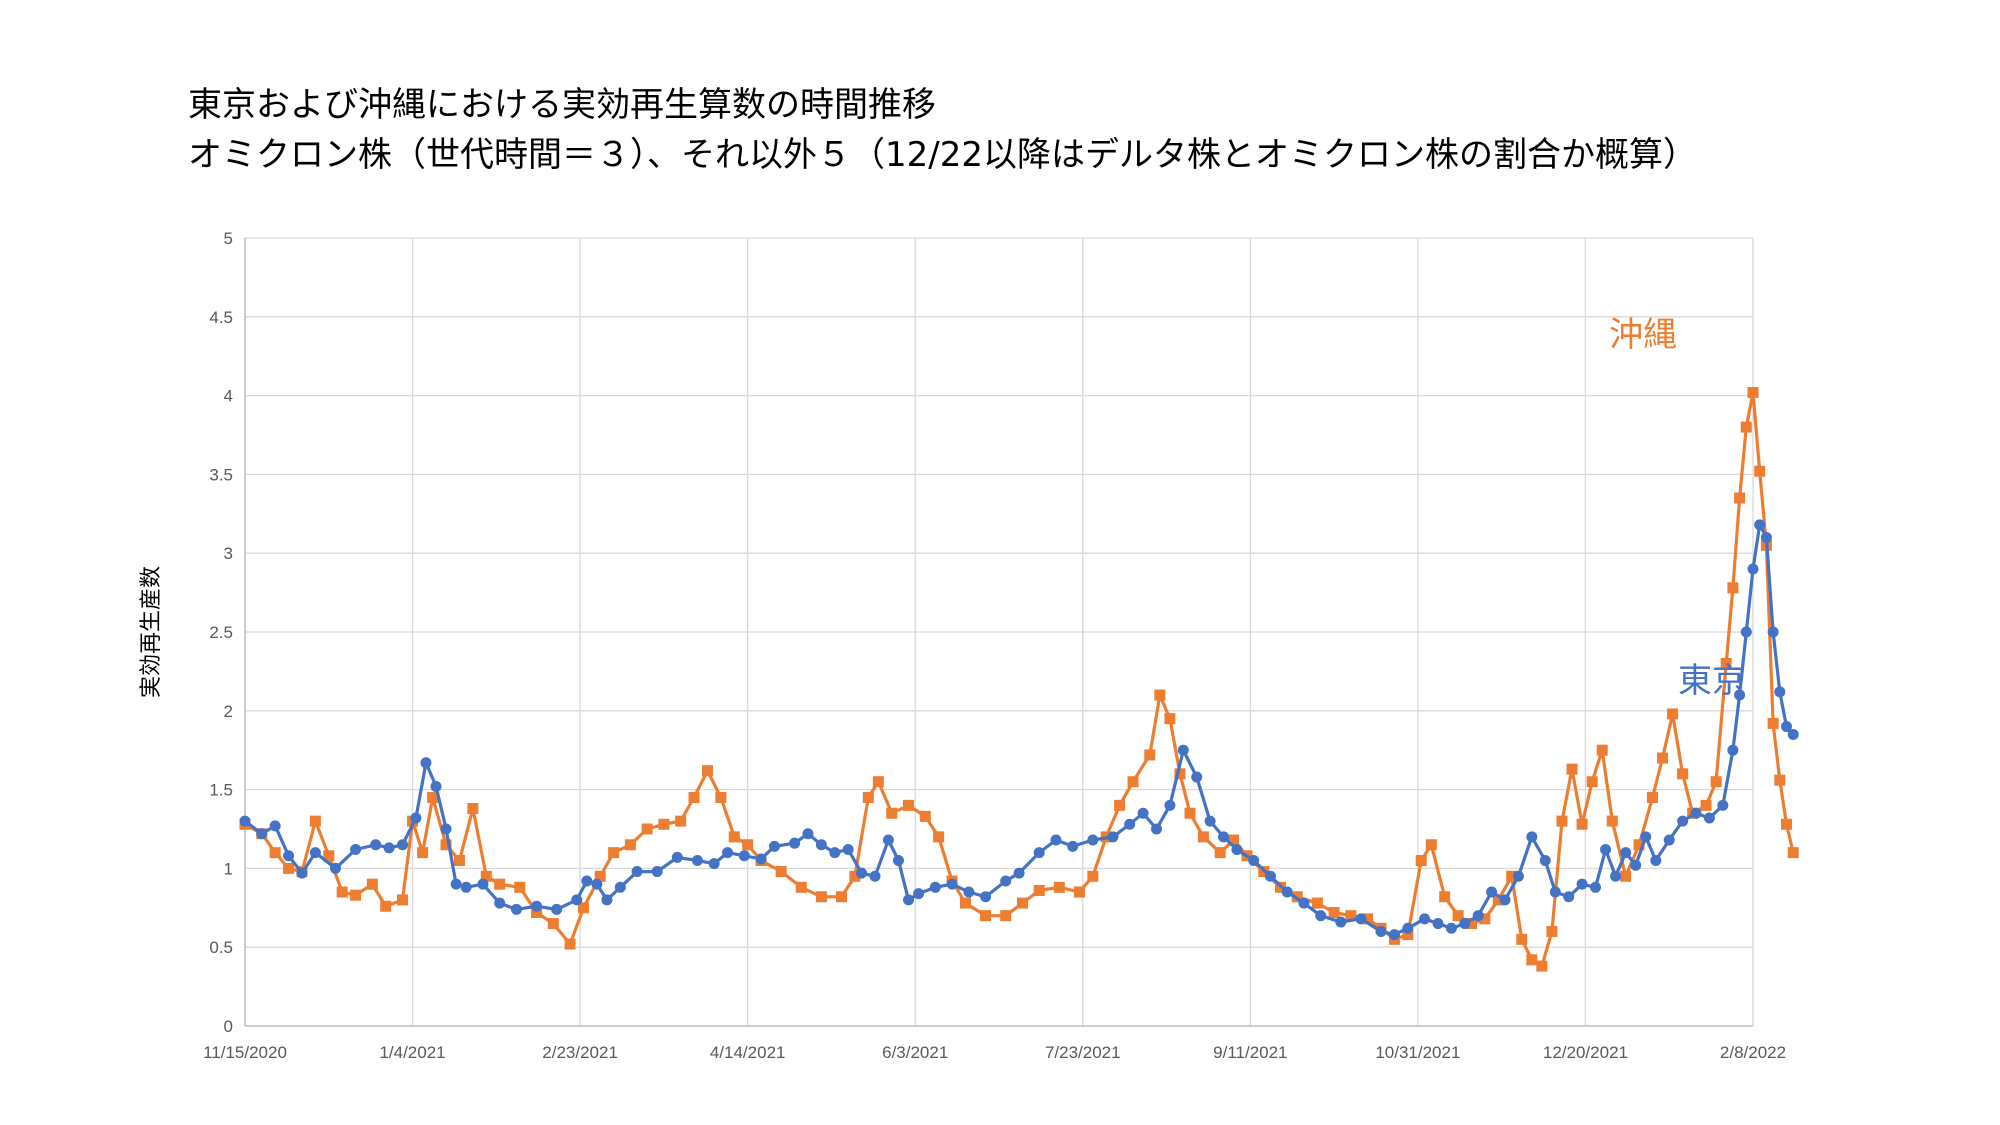 The width and height of the screenshot is (2000, 1125). Describe the element at coordinates (228, 1026) in the screenshot. I see `y-tick-label: 0` at that location.